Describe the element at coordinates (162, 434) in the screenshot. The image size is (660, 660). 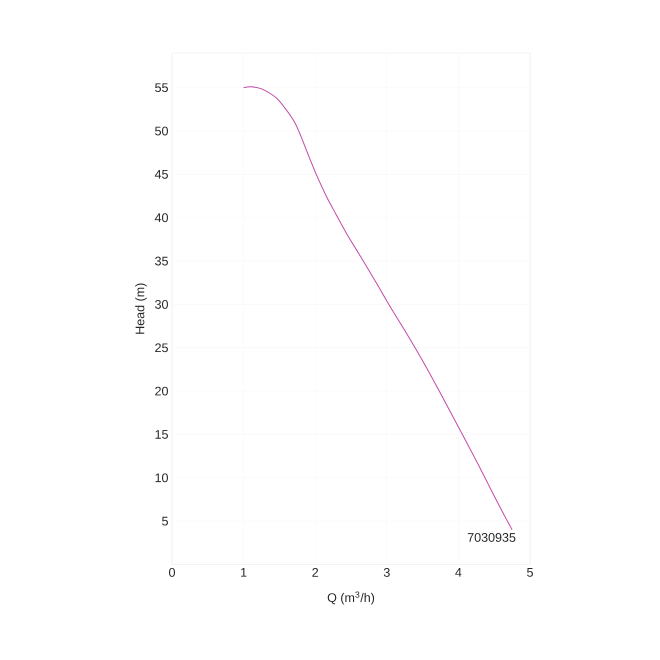
I see `y-tick-label: 15` at that location.